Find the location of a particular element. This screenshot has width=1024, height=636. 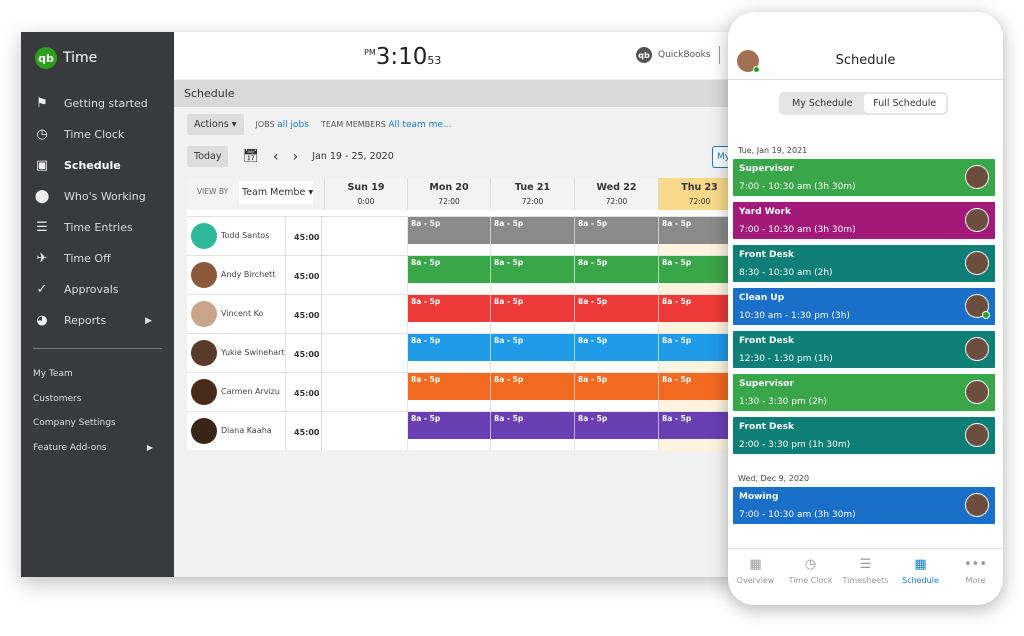

sidebar-item-time-off: ✈ Time Off is located at coordinates (97, 258).